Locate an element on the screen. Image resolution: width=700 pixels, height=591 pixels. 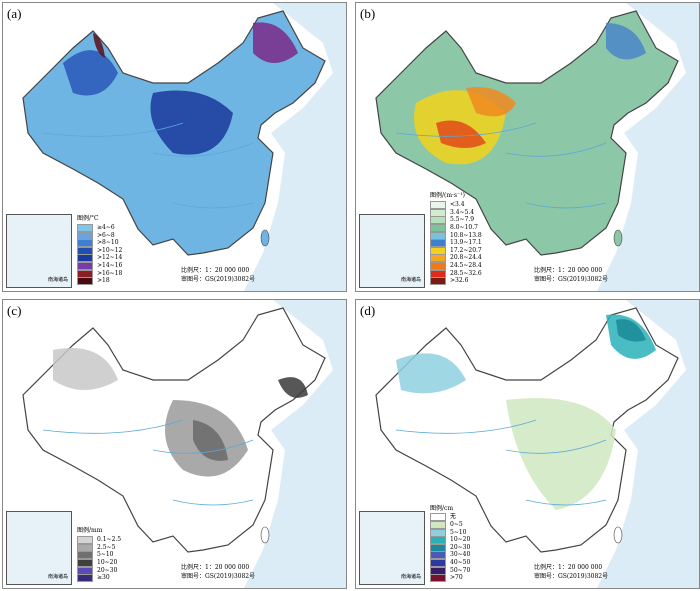
legend-item: ≥30 is located at coordinates (99, 578).